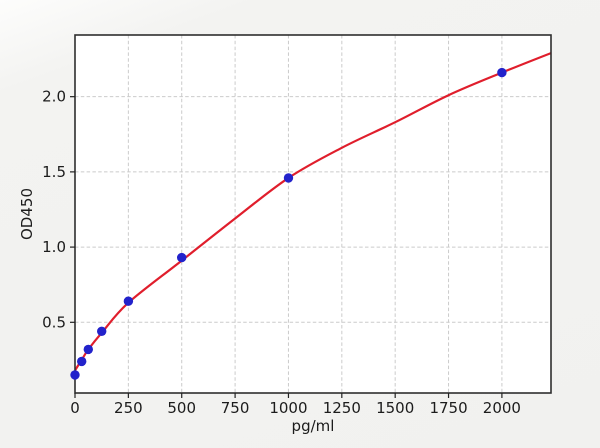  What do you see at coordinates (54, 322) in the screenshot?
I see `y-tick-label: 0.5` at bounding box center [54, 322].